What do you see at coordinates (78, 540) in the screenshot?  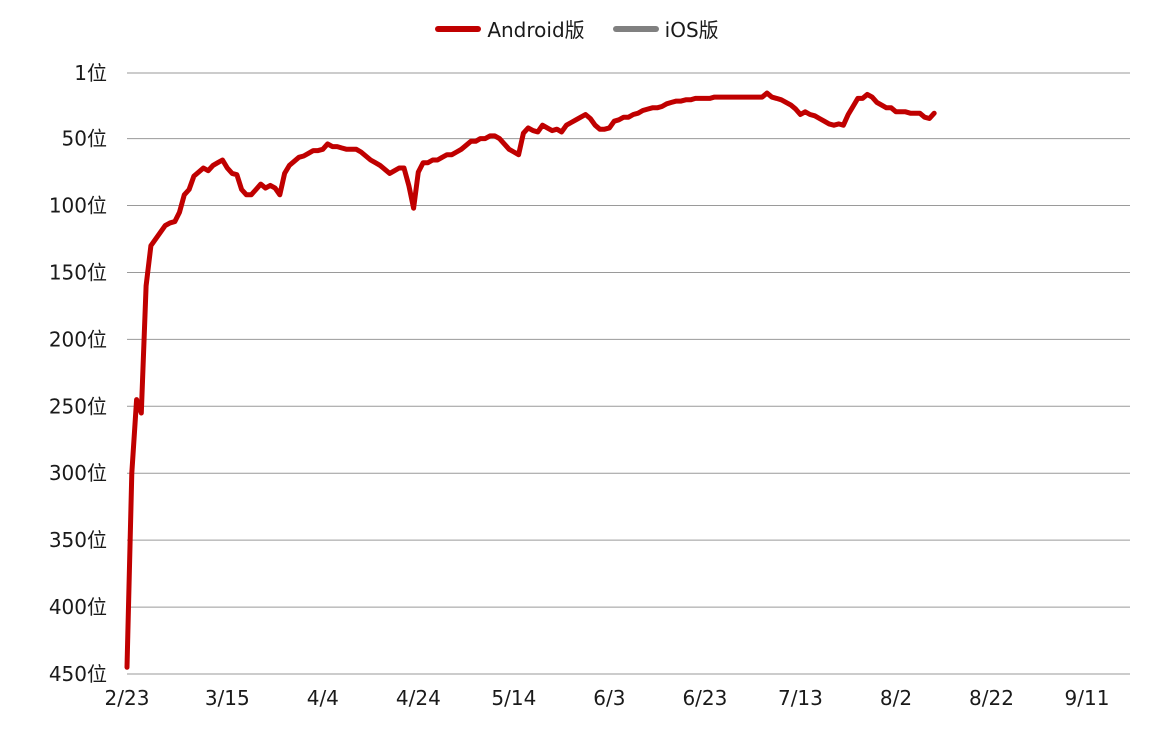 I see `y-tick-label: 350位` at bounding box center [78, 540].